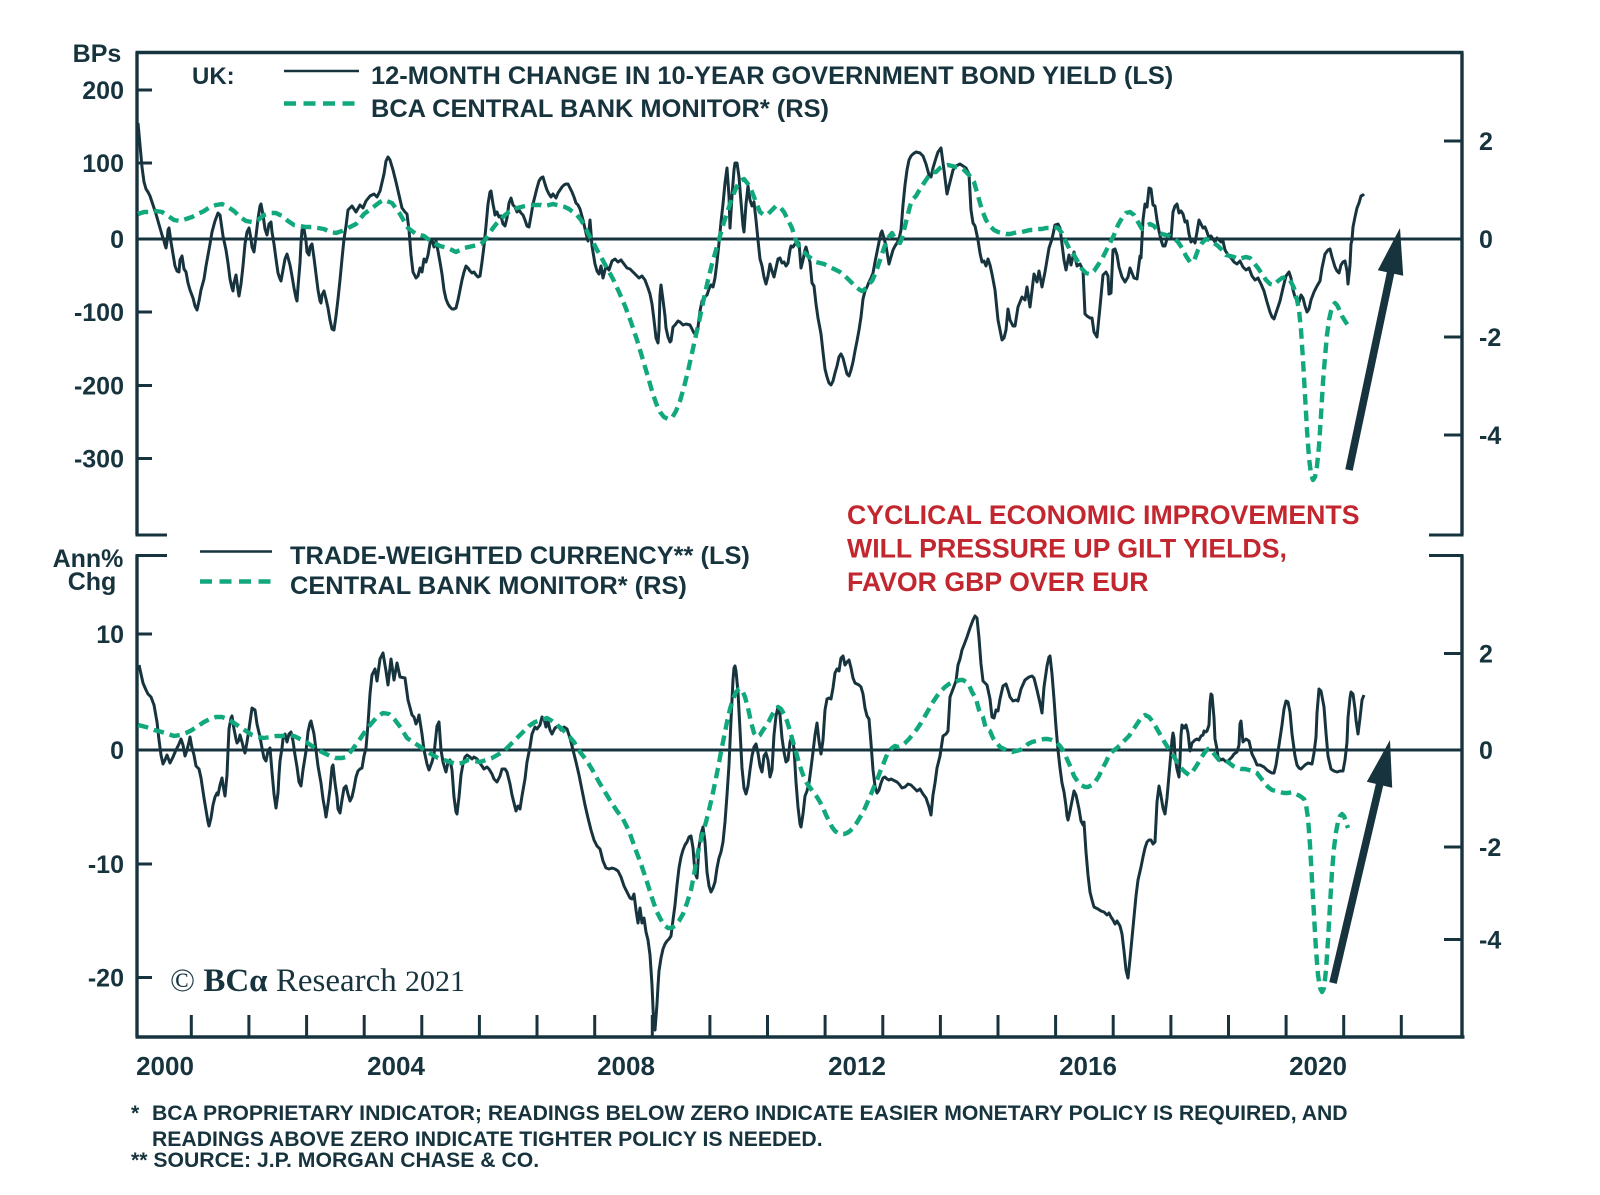 This screenshot has width=1600, height=1195. I want to click on svg-text: 100, so click(103, 164).